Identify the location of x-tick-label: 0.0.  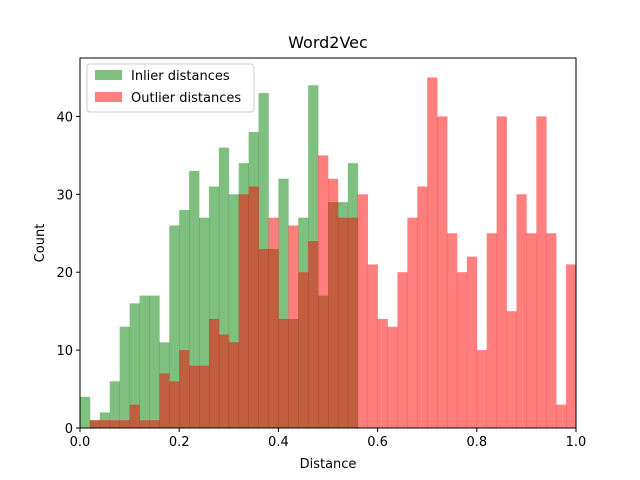
(80, 442).